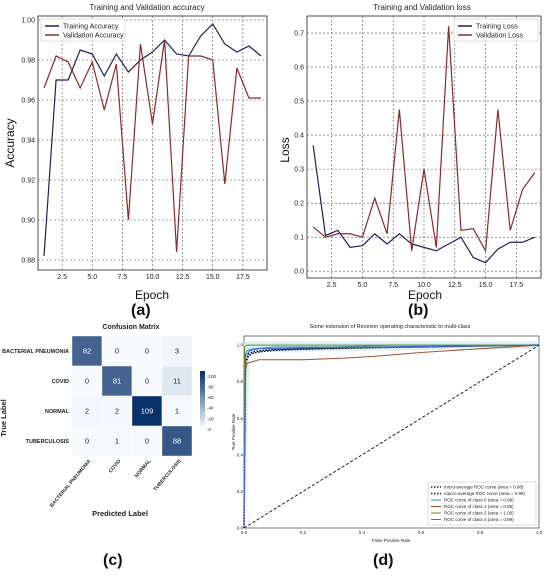  I want to click on cell-value: 11, so click(177, 381).